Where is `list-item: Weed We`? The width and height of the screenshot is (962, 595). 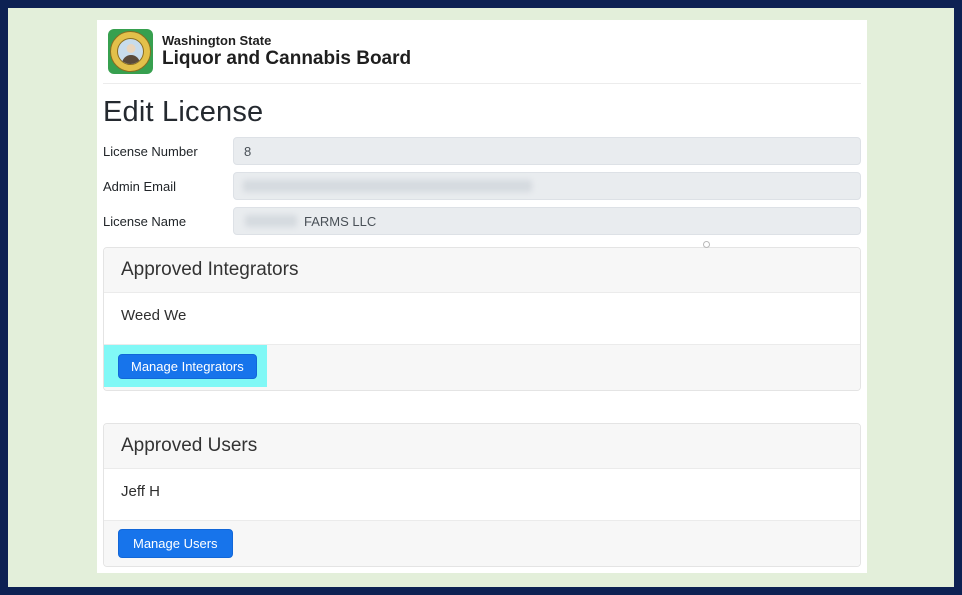
list-item: Weed We is located at coordinates (154, 315).